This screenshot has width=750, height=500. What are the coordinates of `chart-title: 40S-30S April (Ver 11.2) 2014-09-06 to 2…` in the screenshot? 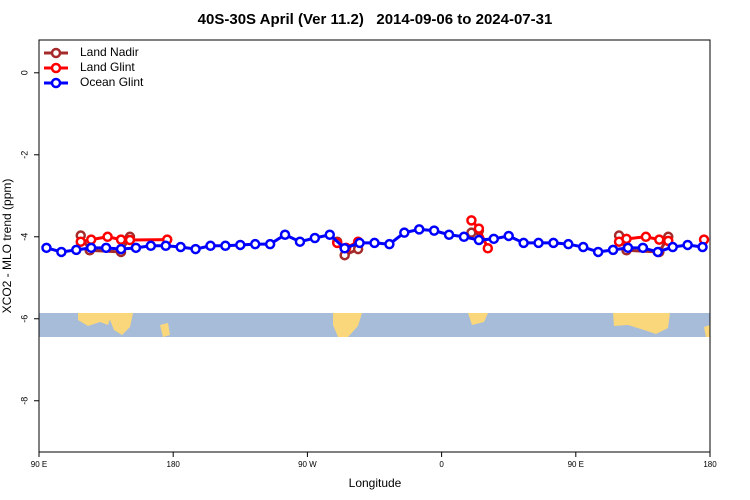 It's located at (375, 19).